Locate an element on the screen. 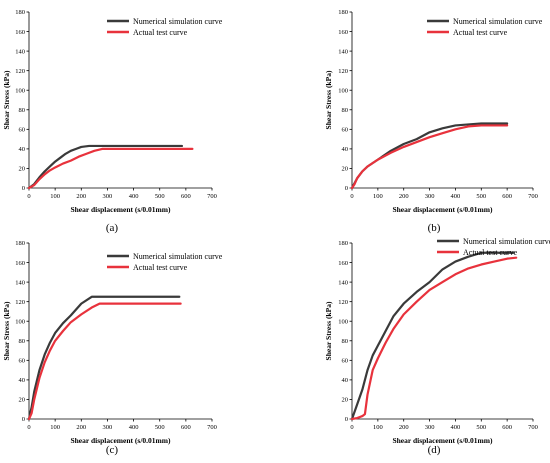  panel-label: (b) is located at coordinates (434, 228).